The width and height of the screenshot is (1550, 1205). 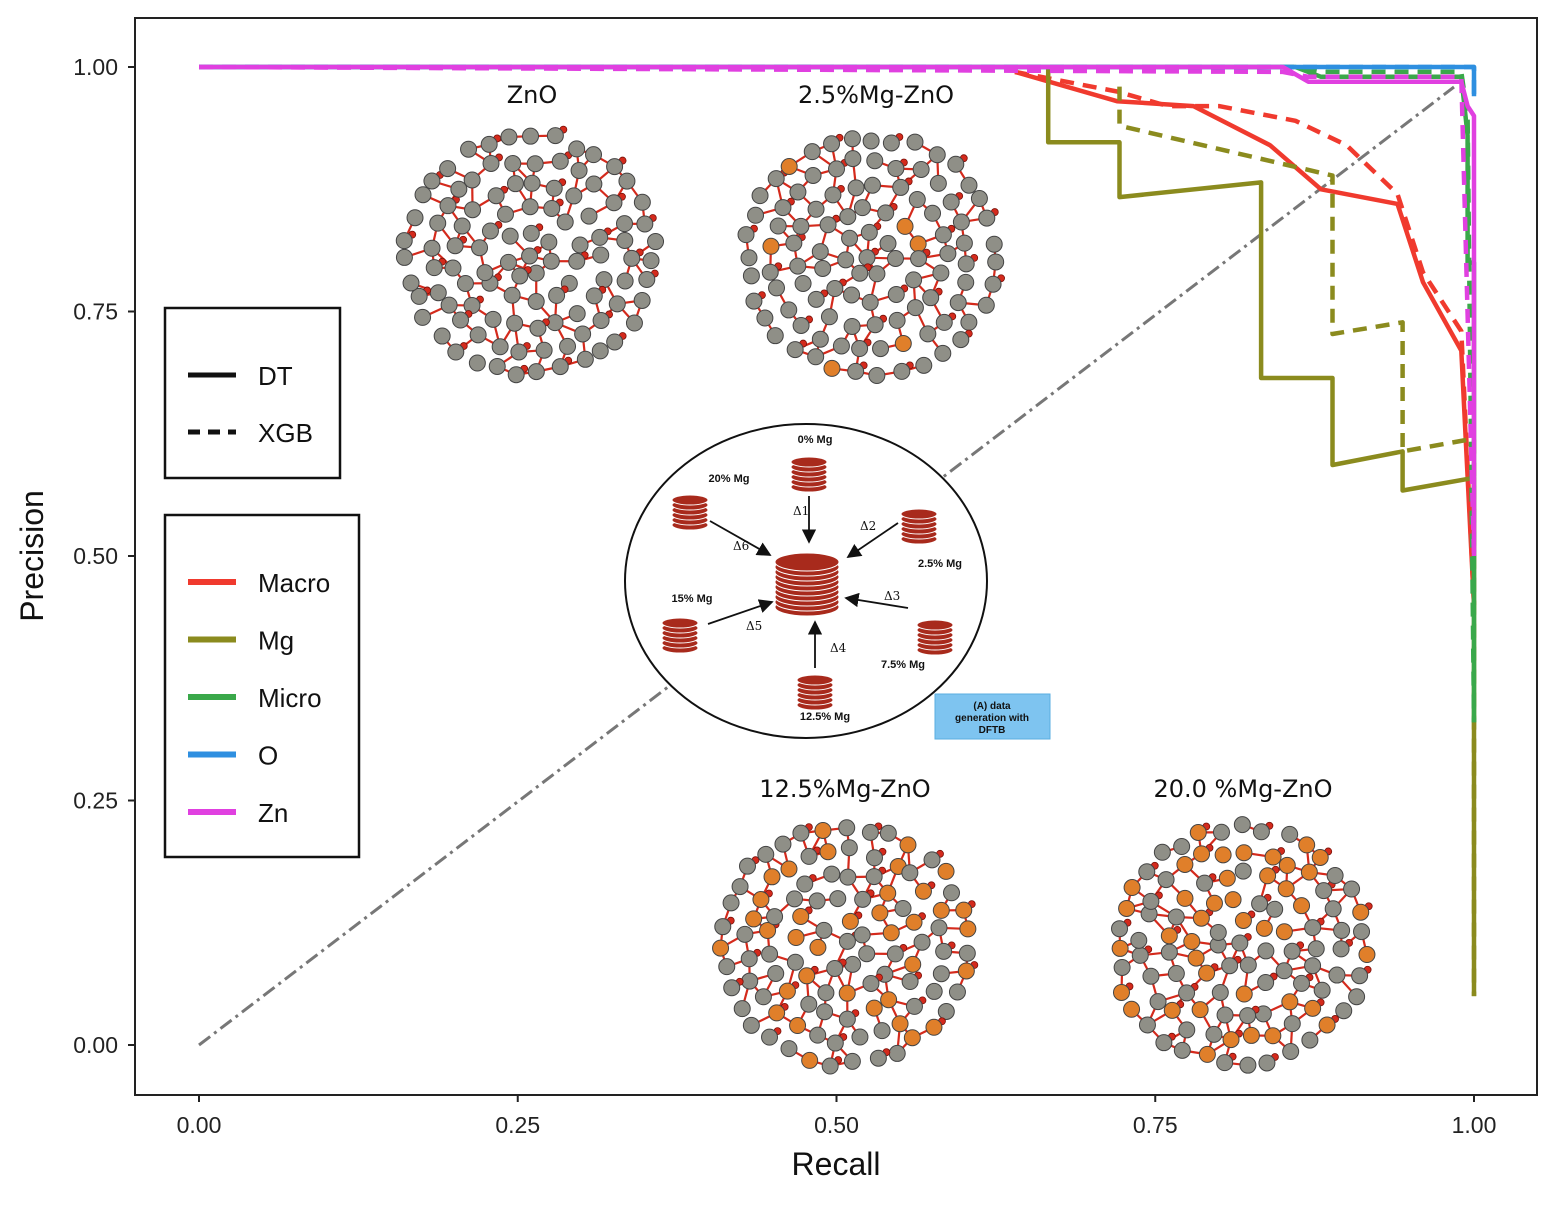 I want to click on structure-title-1: 2.5%Mg-ZnO, so click(x=876, y=95).